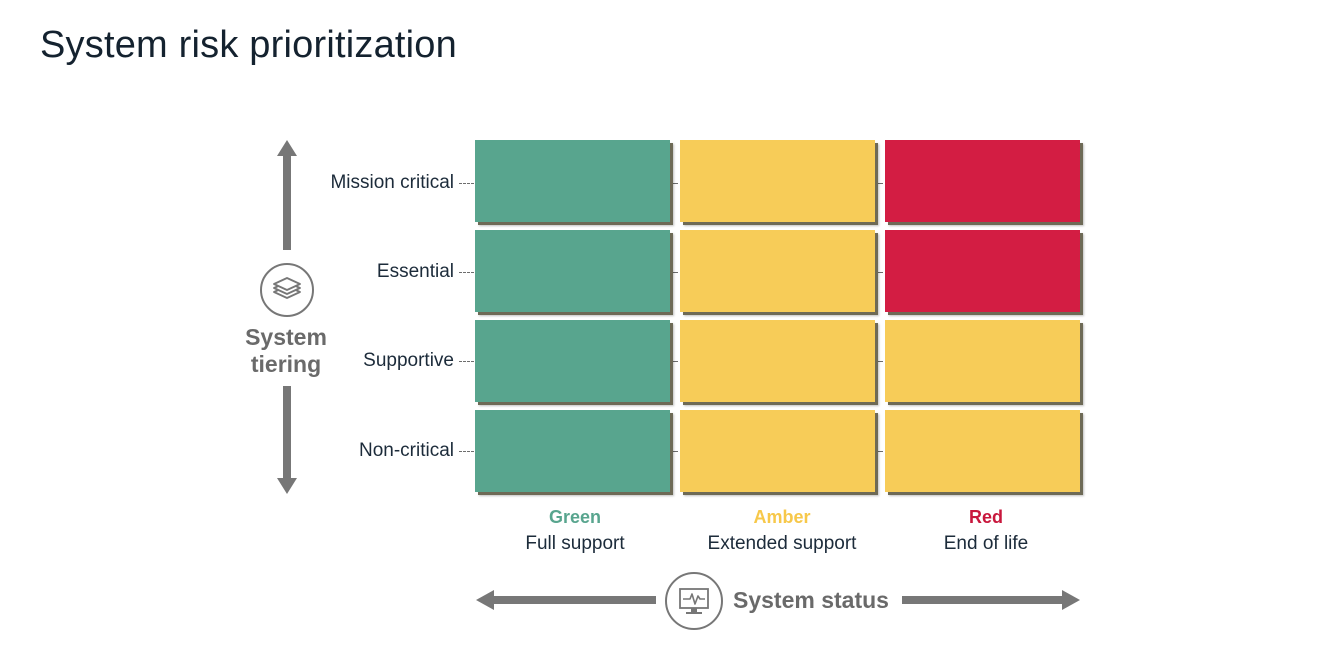  I want to click on column-desc-green: Full support, so click(575, 543).